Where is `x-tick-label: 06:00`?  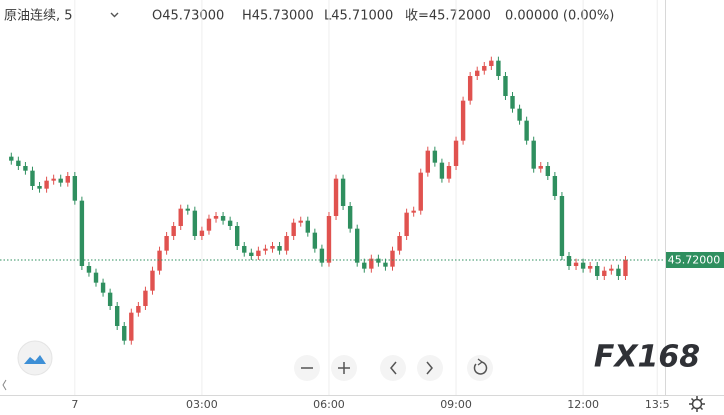 x-tick-label: 06:00 is located at coordinates (329, 404).